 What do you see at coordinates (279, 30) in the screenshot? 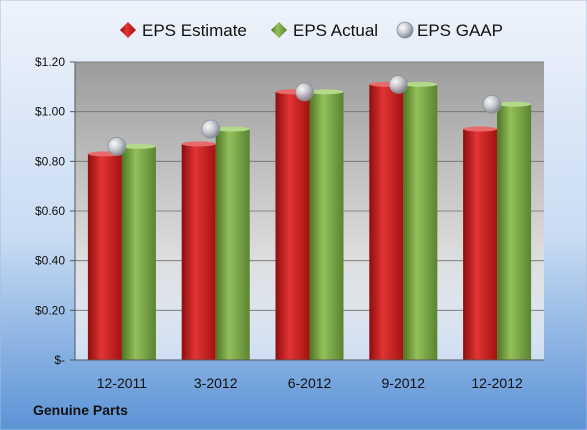
I see `legend-marker-eps-actual` at bounding box center [279, 30].